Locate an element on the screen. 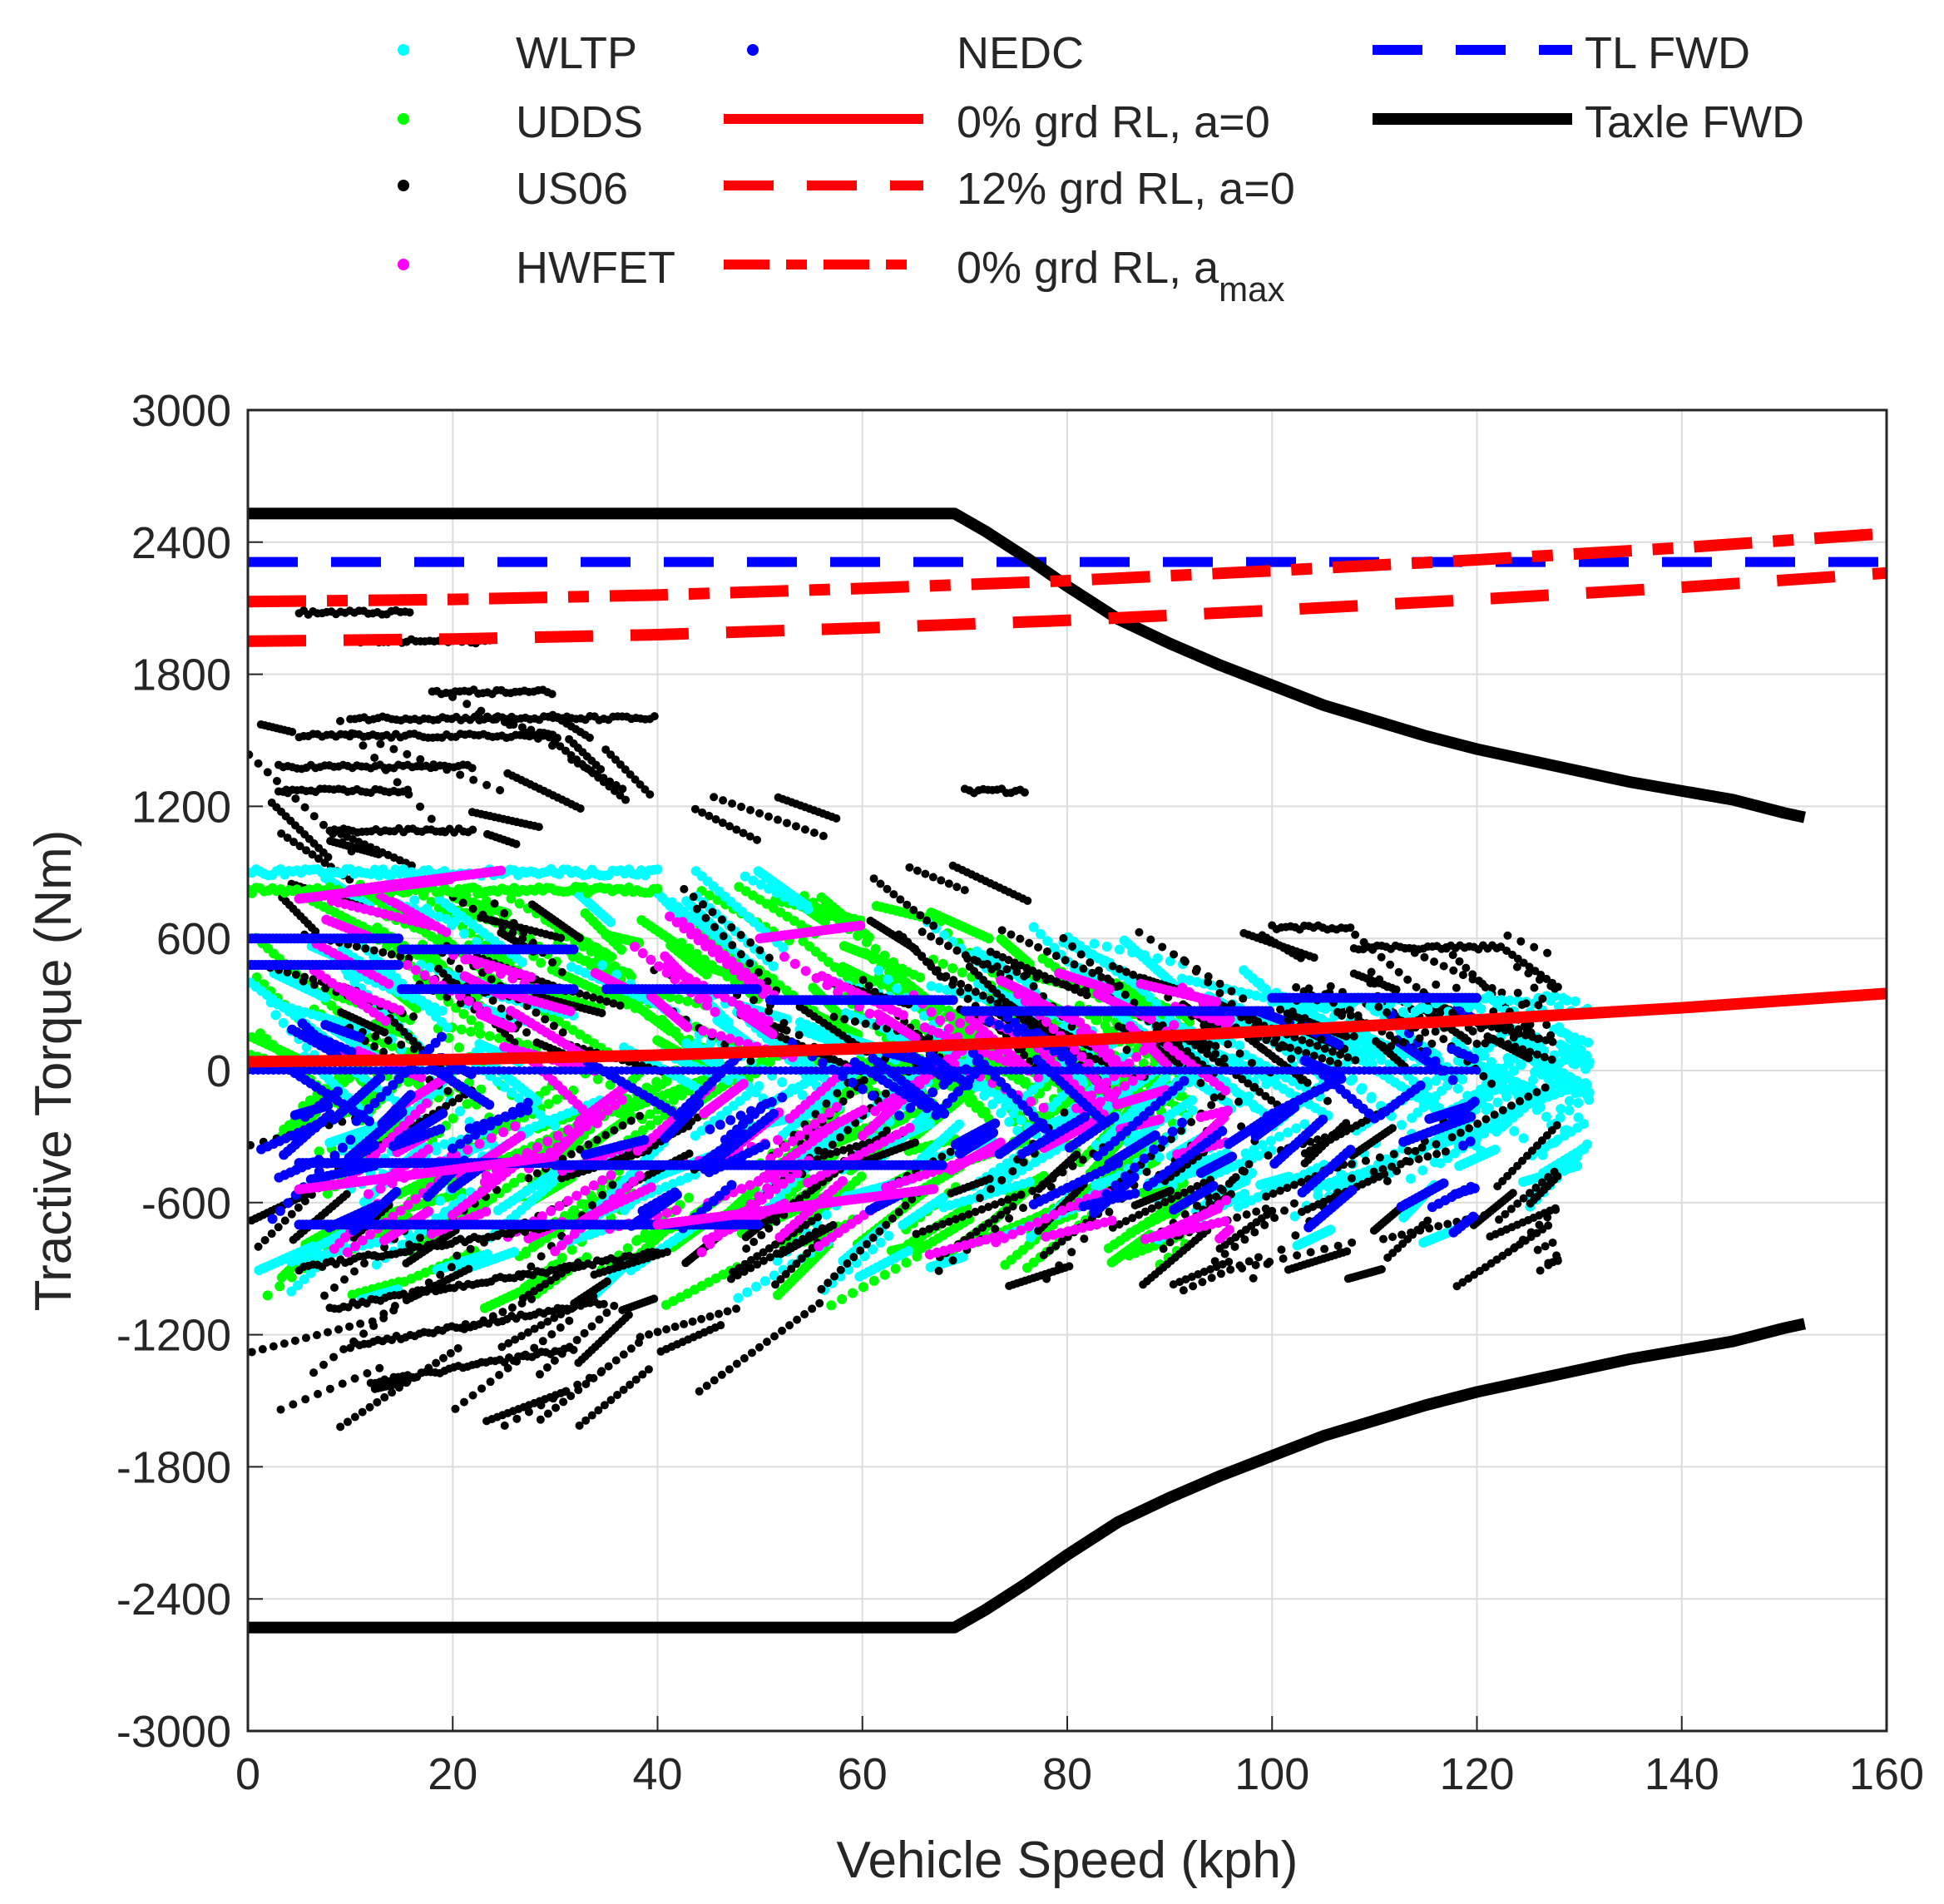 This screenshot has height=1904, width=1944. legend-item: 0% grd RL, amax is located at coordinates (1004, 276).